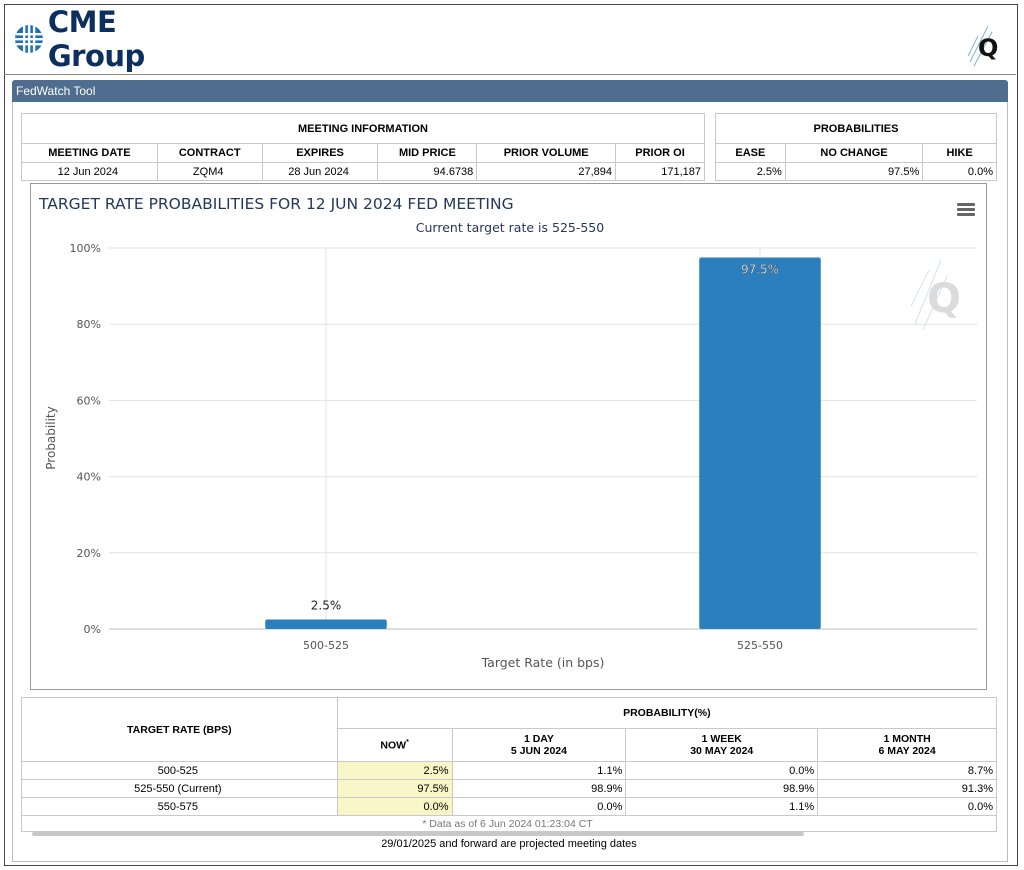 Image resolution: width=1024 pixels, height=870 pixels. Describe the element at coordinates (539, 788) in the screenshot. I see `one-day-cell: 98.9%` at that location.